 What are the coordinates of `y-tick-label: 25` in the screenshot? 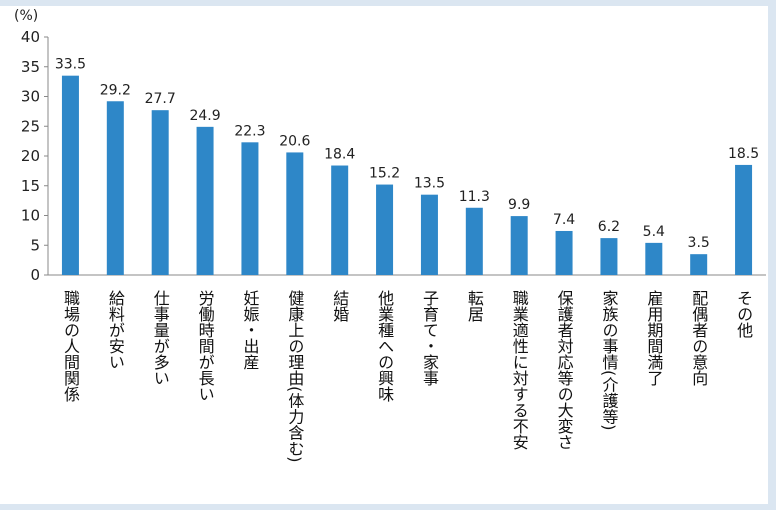 It's located at (30, 126).